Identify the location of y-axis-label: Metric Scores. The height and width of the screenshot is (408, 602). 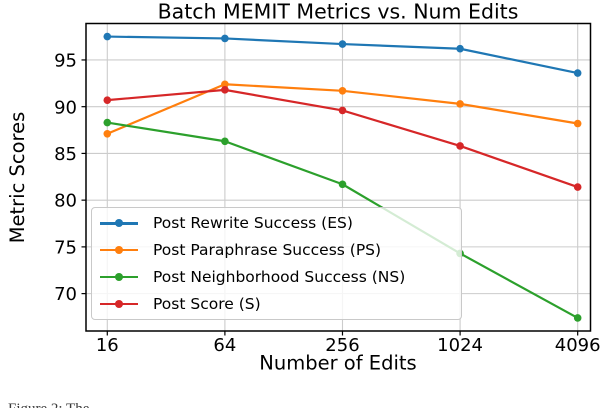
(17, 178).